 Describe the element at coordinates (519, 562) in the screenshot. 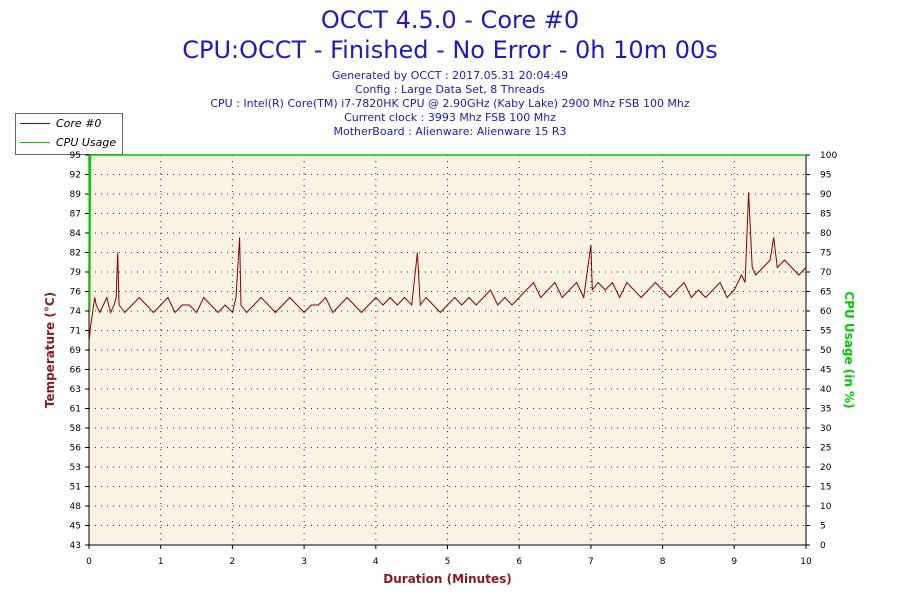

I see `x-tick-label: 6` at that location.